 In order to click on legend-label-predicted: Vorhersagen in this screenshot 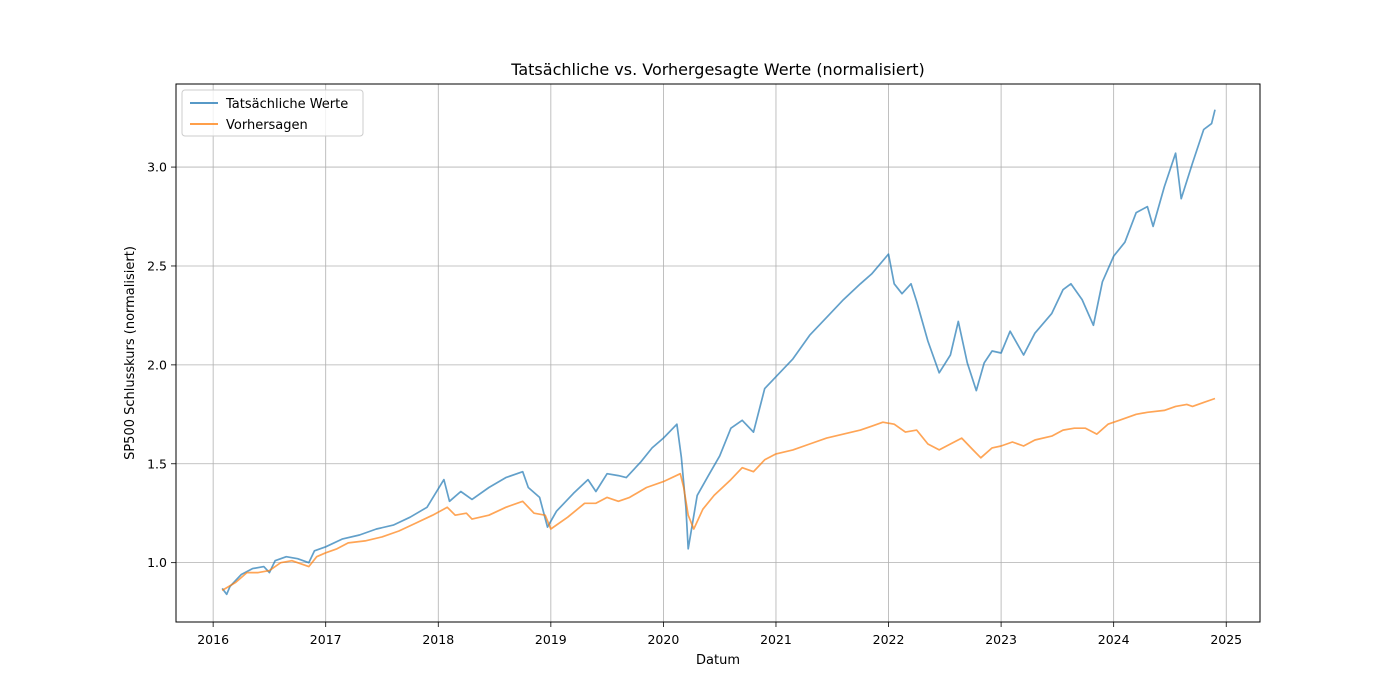, I will do `click(267, 125)`.